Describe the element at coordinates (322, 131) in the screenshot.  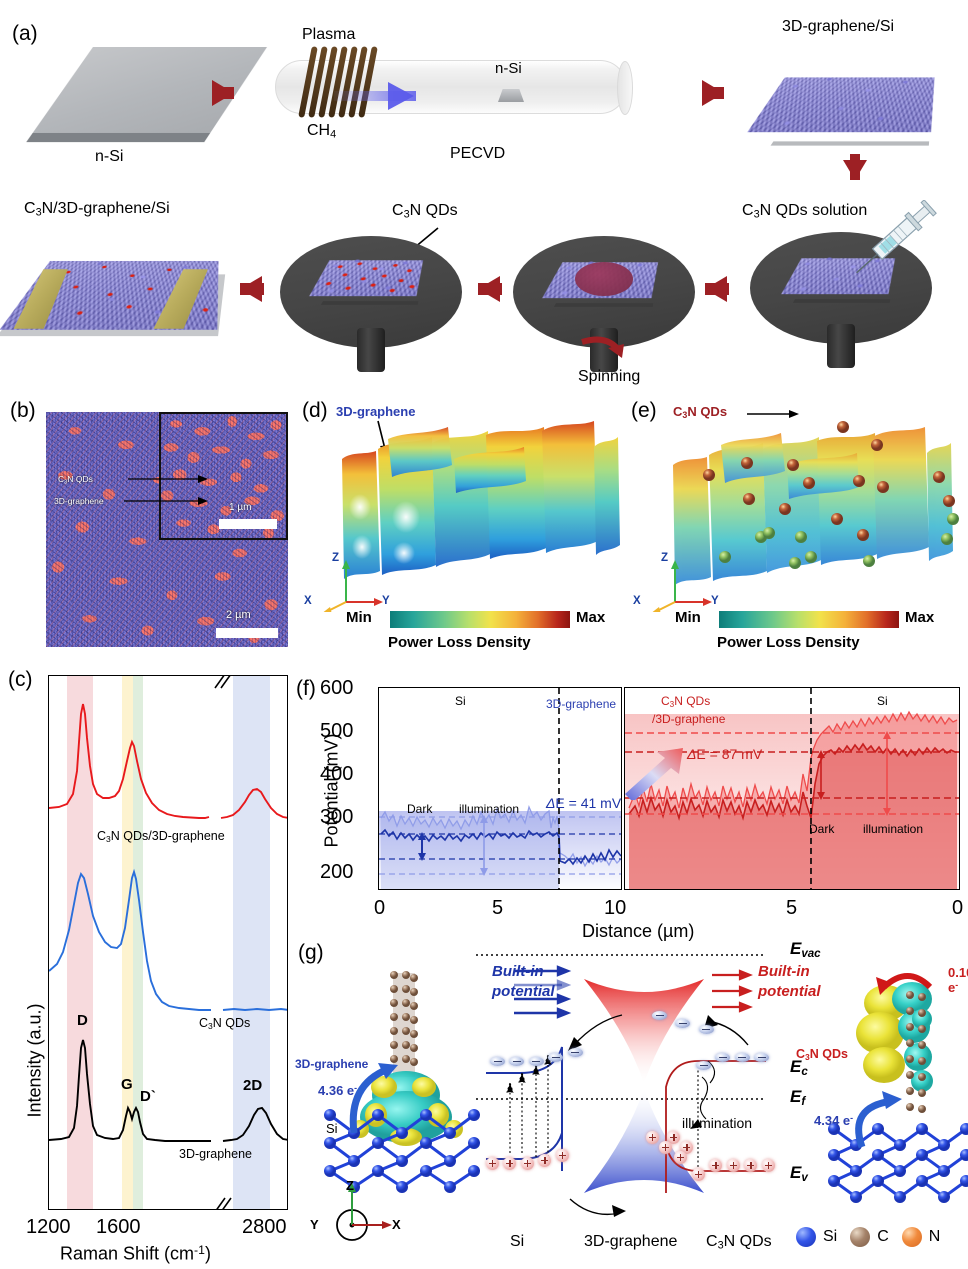
I see `ch4-label: CH4` at that location.